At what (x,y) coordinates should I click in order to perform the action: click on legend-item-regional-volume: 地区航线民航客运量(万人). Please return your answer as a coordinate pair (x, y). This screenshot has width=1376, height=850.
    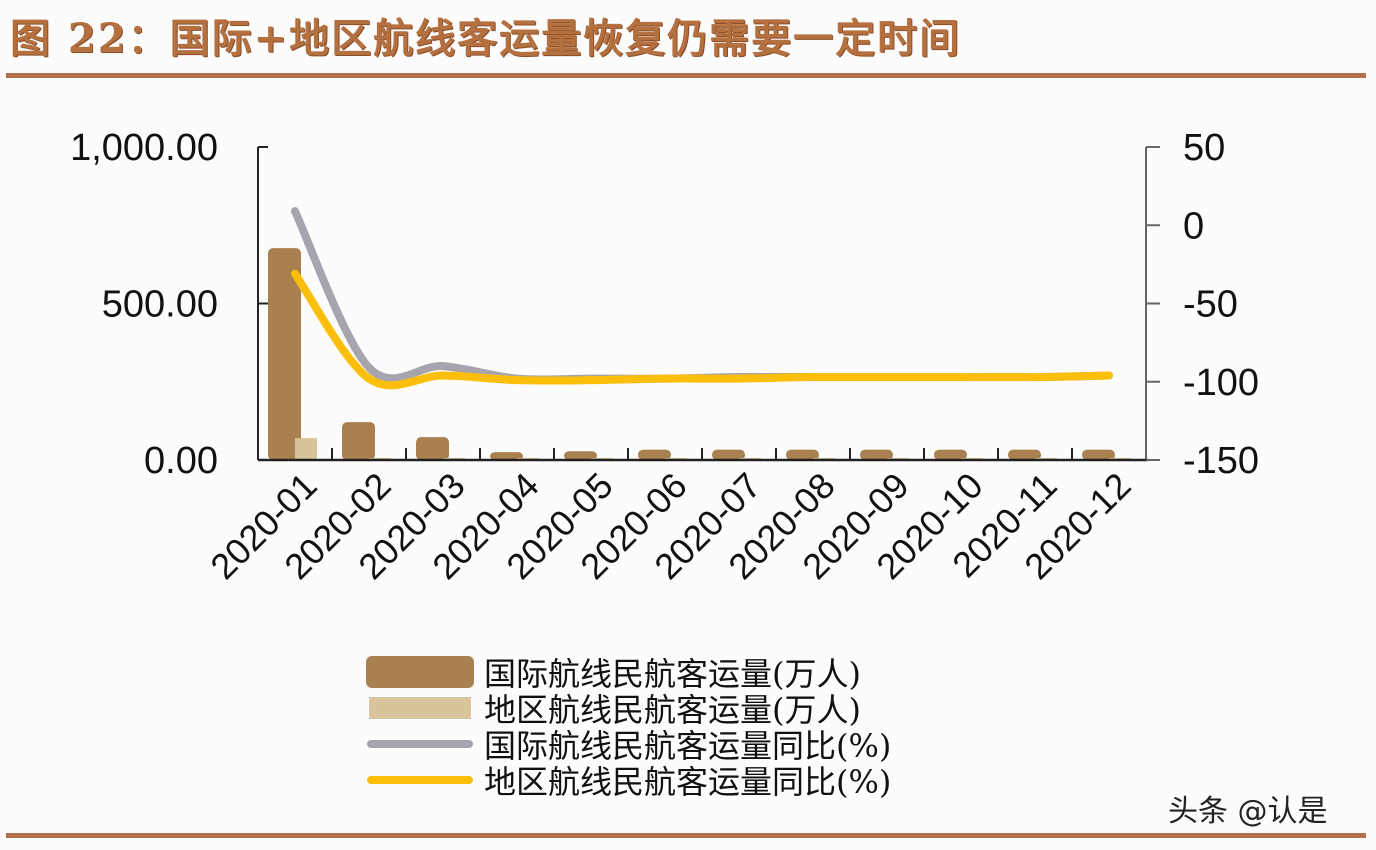
    Looking at the image, I should click on (628, 709).